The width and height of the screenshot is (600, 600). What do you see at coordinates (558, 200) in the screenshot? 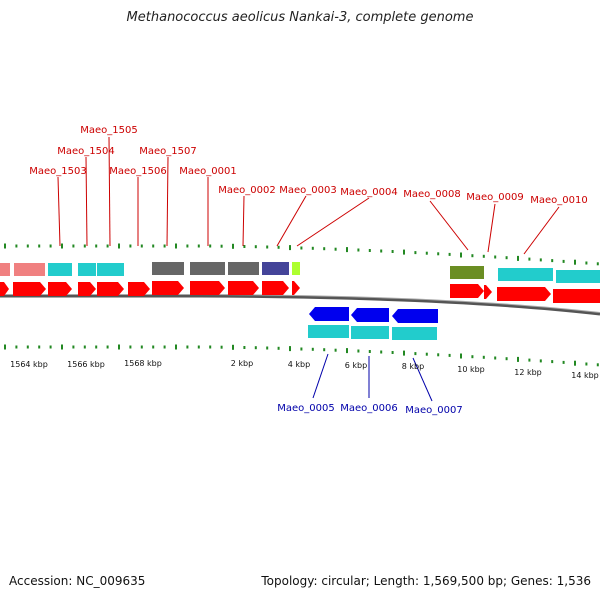
I see `gene-label: Maeo_0010` at bounding box center [558, 200].